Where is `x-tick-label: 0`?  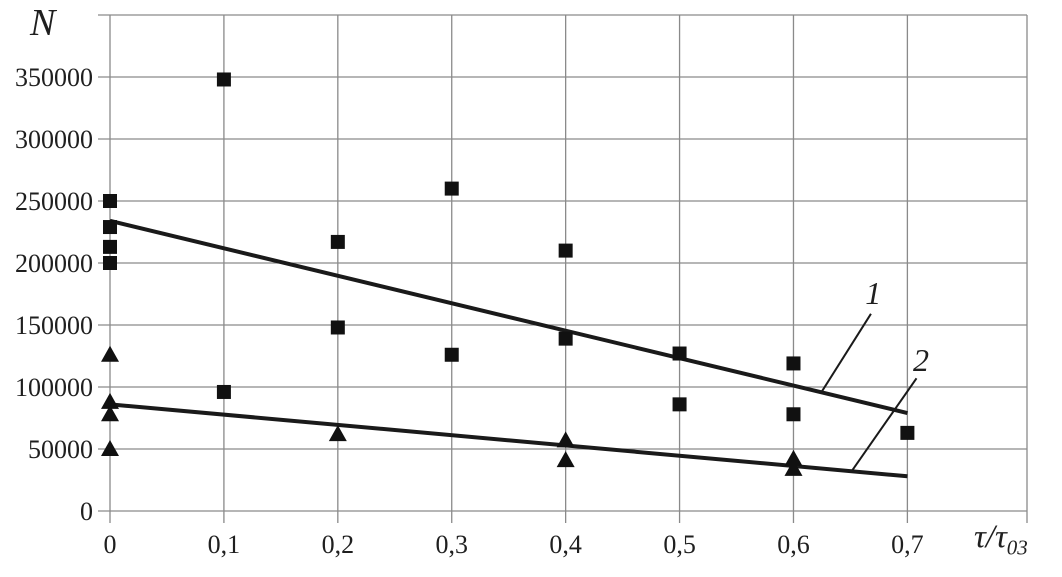 x-tick-label: 0 is located at coordinates (110, 544).